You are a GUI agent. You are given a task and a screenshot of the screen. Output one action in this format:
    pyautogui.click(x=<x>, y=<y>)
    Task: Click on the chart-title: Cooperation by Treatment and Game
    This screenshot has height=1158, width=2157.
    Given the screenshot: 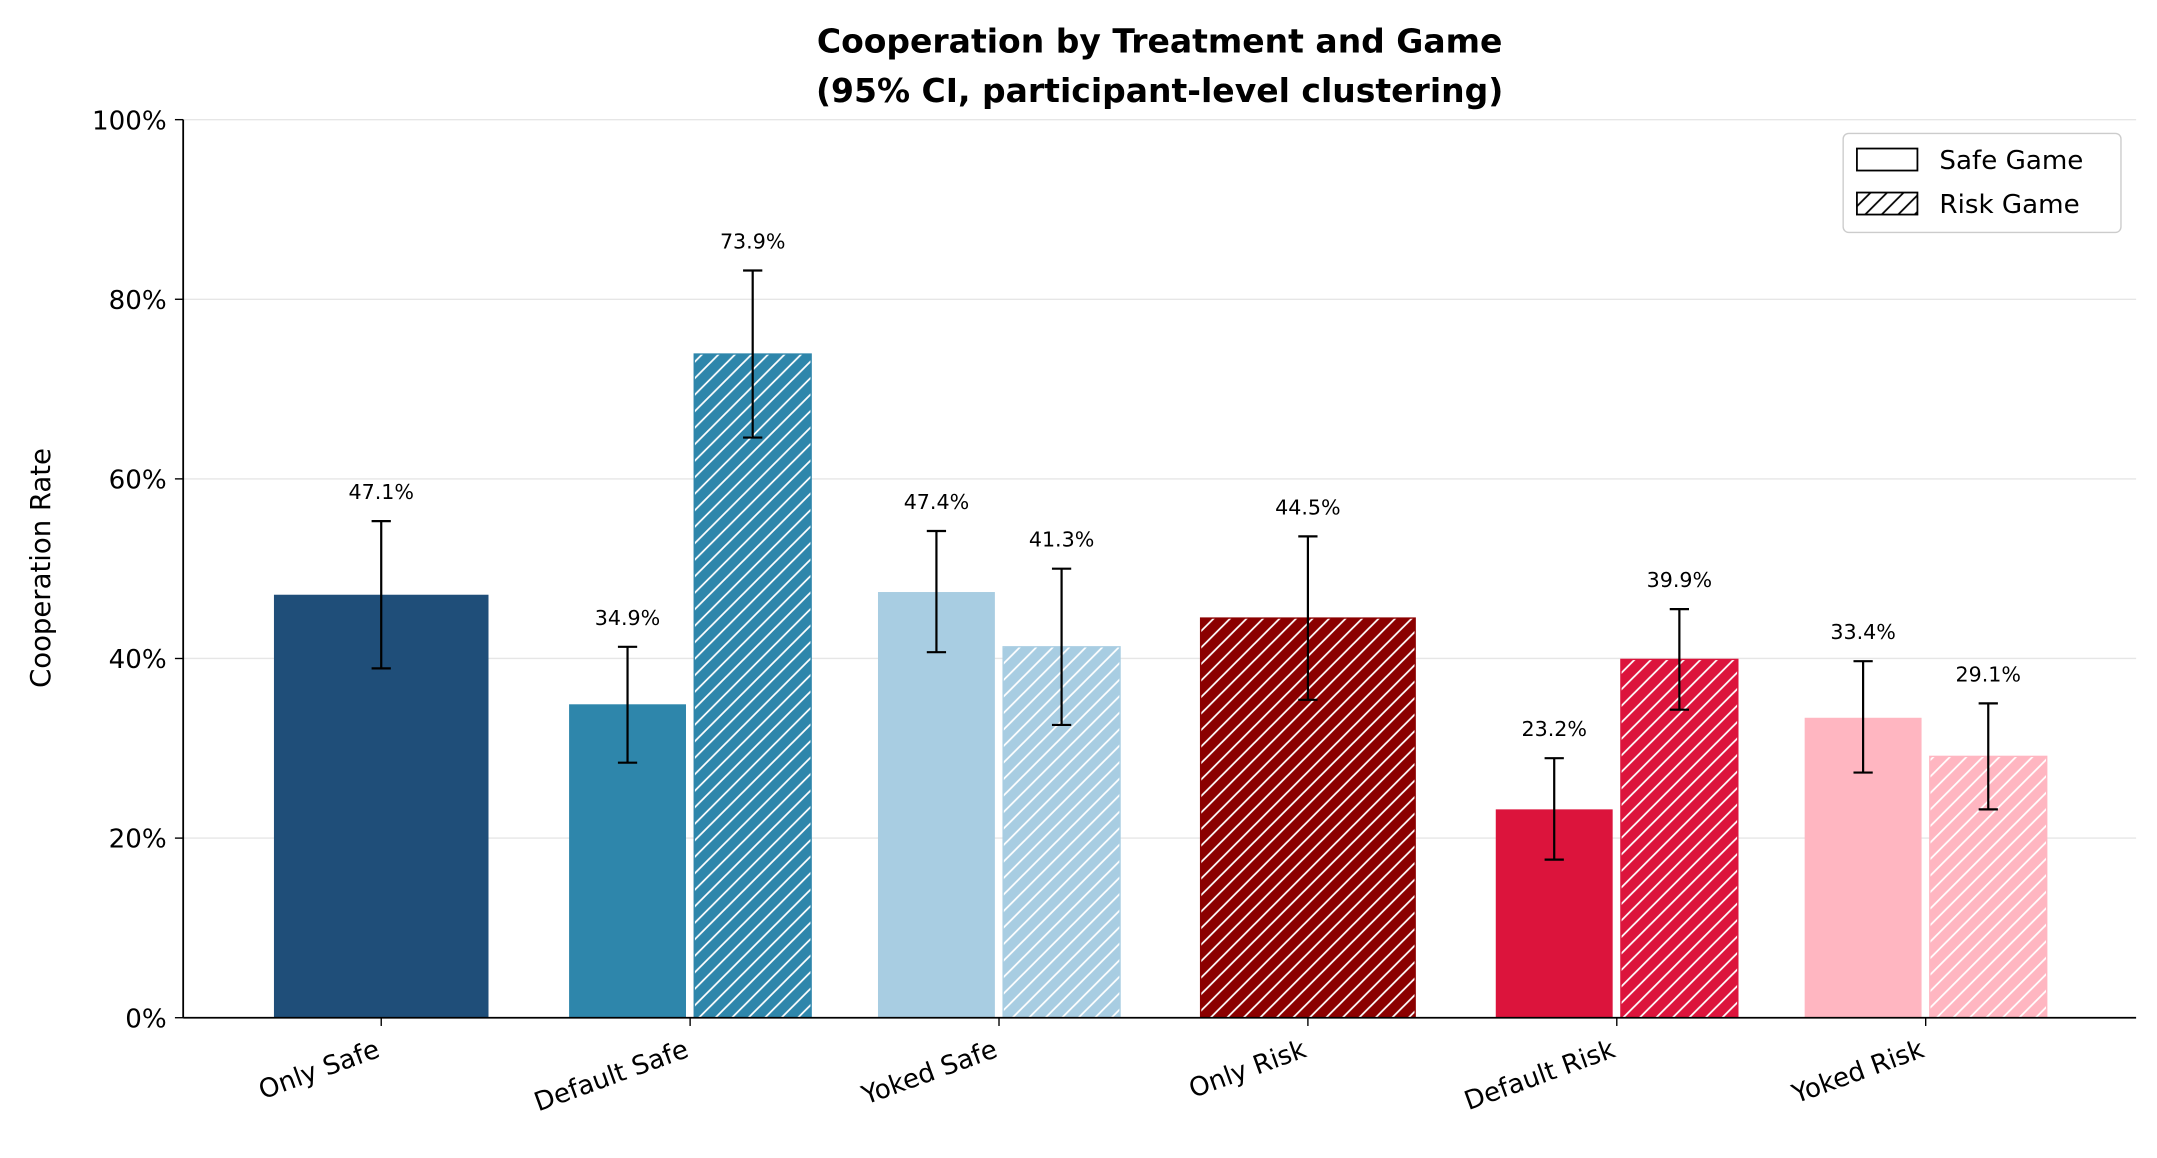 What is the action you would take?
    pyautogui.click(x=1160, y=40)
    